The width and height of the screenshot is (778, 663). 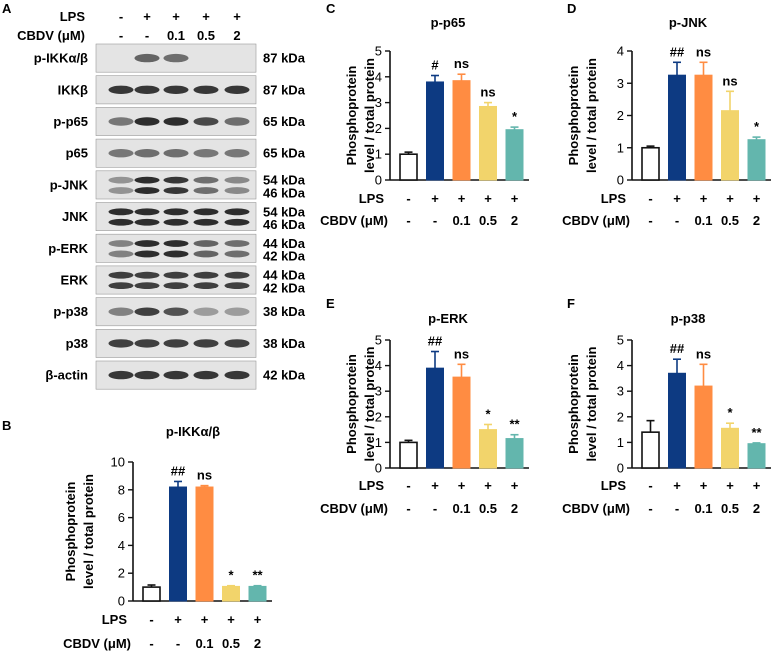 I want to click on protein-label: p65, so click(x=77, y=153).